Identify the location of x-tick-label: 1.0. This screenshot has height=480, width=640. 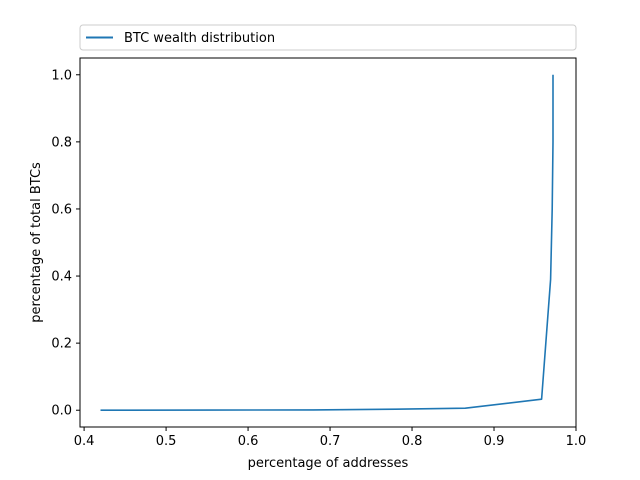
(576, 441).